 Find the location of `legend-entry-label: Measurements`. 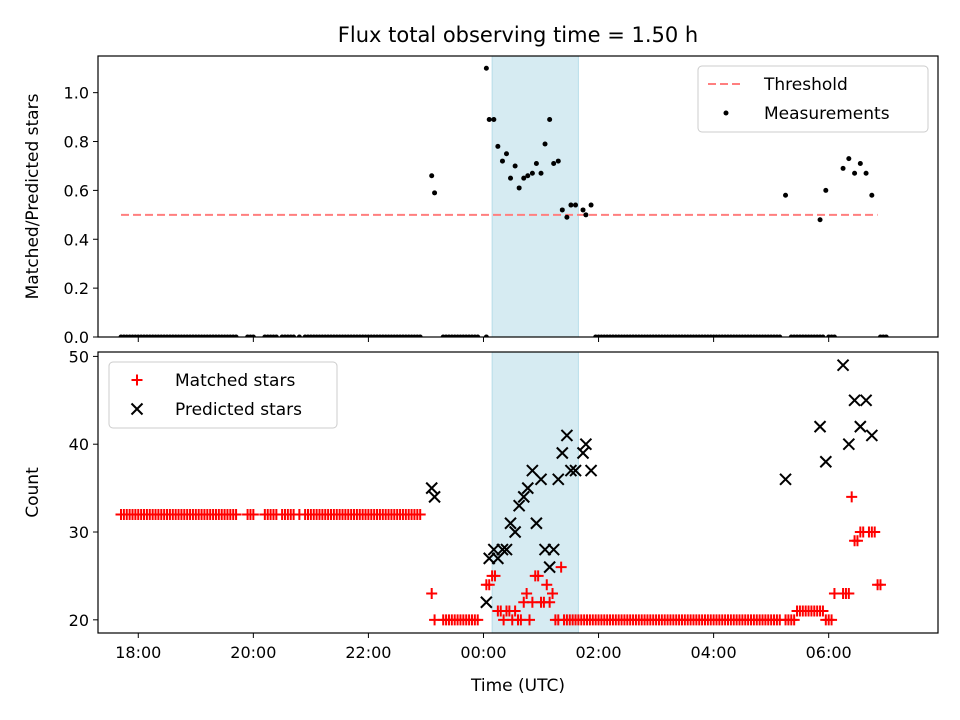

legend-entry-label: Measurements is located at coordinates (827, 114).